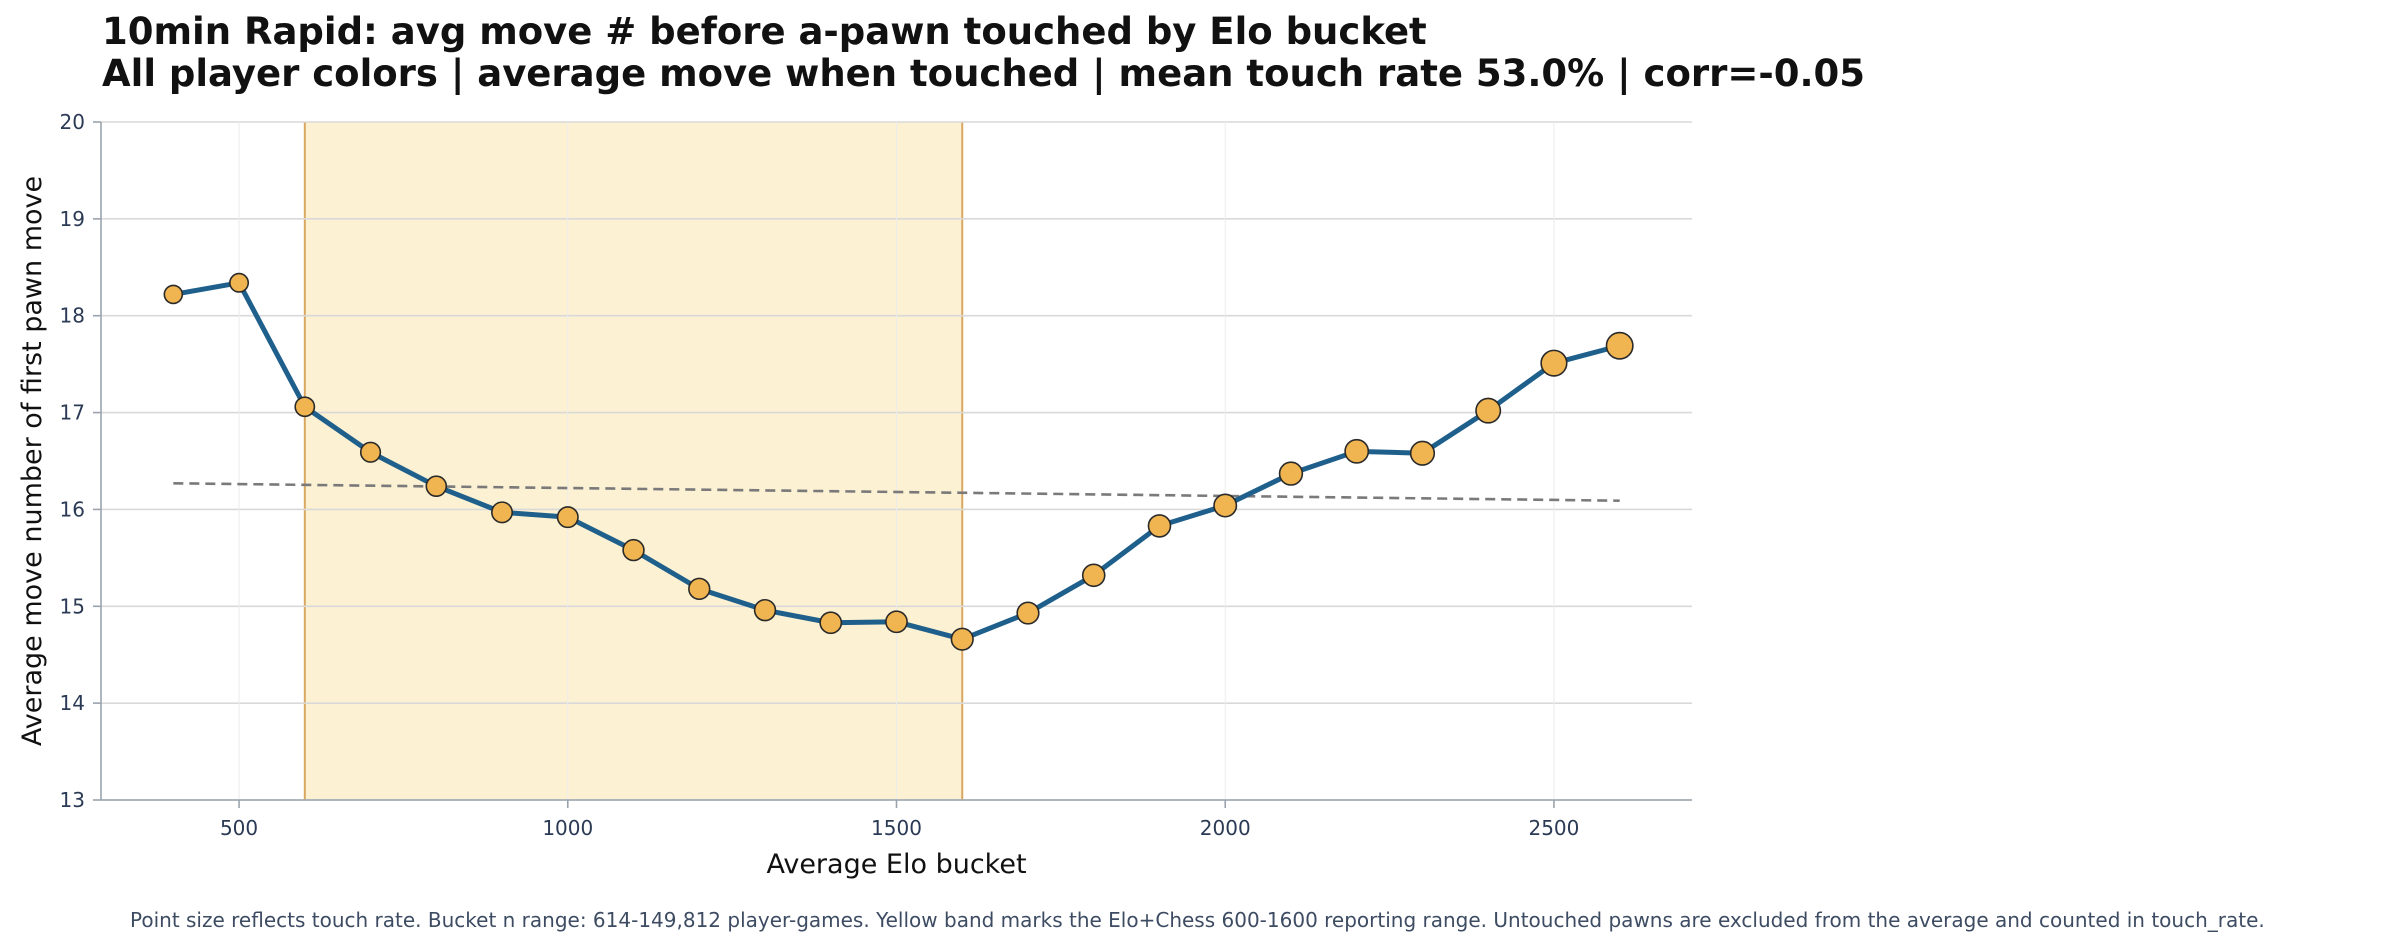 Image resolution: width=2407 pixels, height=950 pixels. Describe the element at coordinates (1553, 828) in the screenshot. I see `x-tick-label: 2500` at that location.